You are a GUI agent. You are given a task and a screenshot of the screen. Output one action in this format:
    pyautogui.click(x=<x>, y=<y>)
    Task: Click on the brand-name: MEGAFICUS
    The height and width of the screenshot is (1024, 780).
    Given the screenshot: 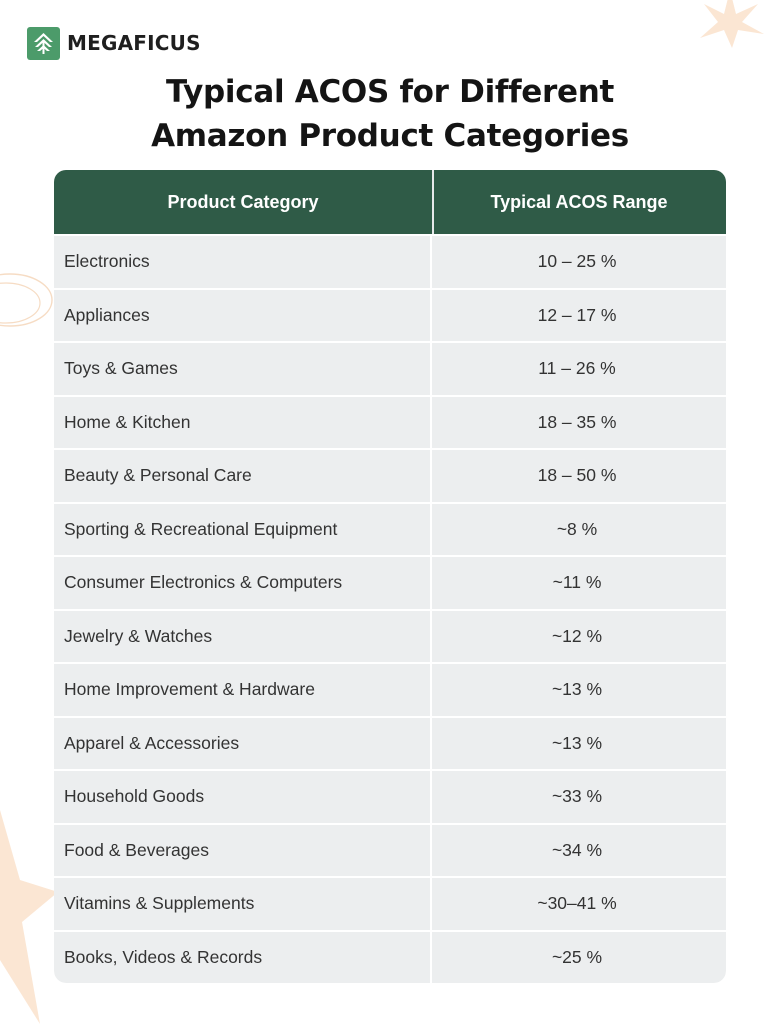 What is the action you would take?
    pyautogui.click(x=134, y=43)
    